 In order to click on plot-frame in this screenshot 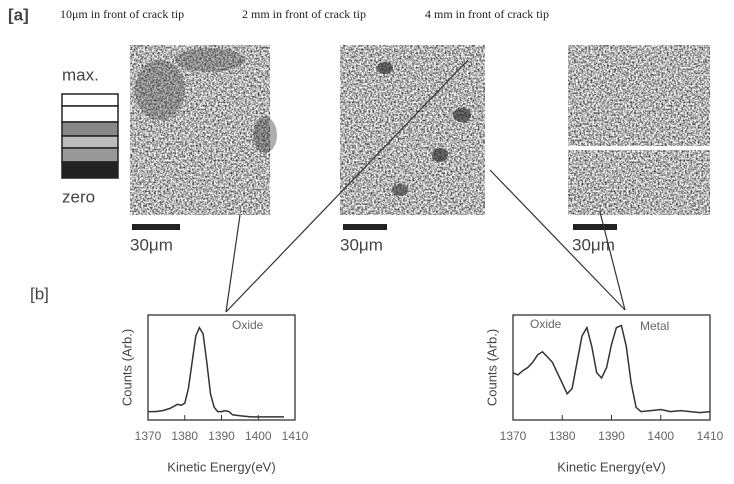, I will do `click(221, 367)`.